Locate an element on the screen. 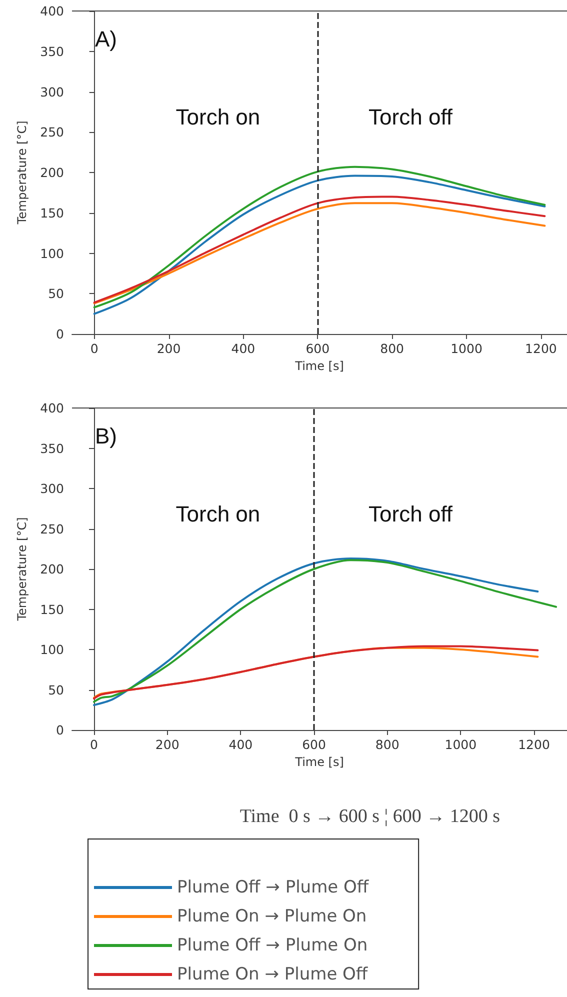  legend-title: Time 0 s → 600 s ¦ 600 → 1200 s is located at coordinates (370, 816).